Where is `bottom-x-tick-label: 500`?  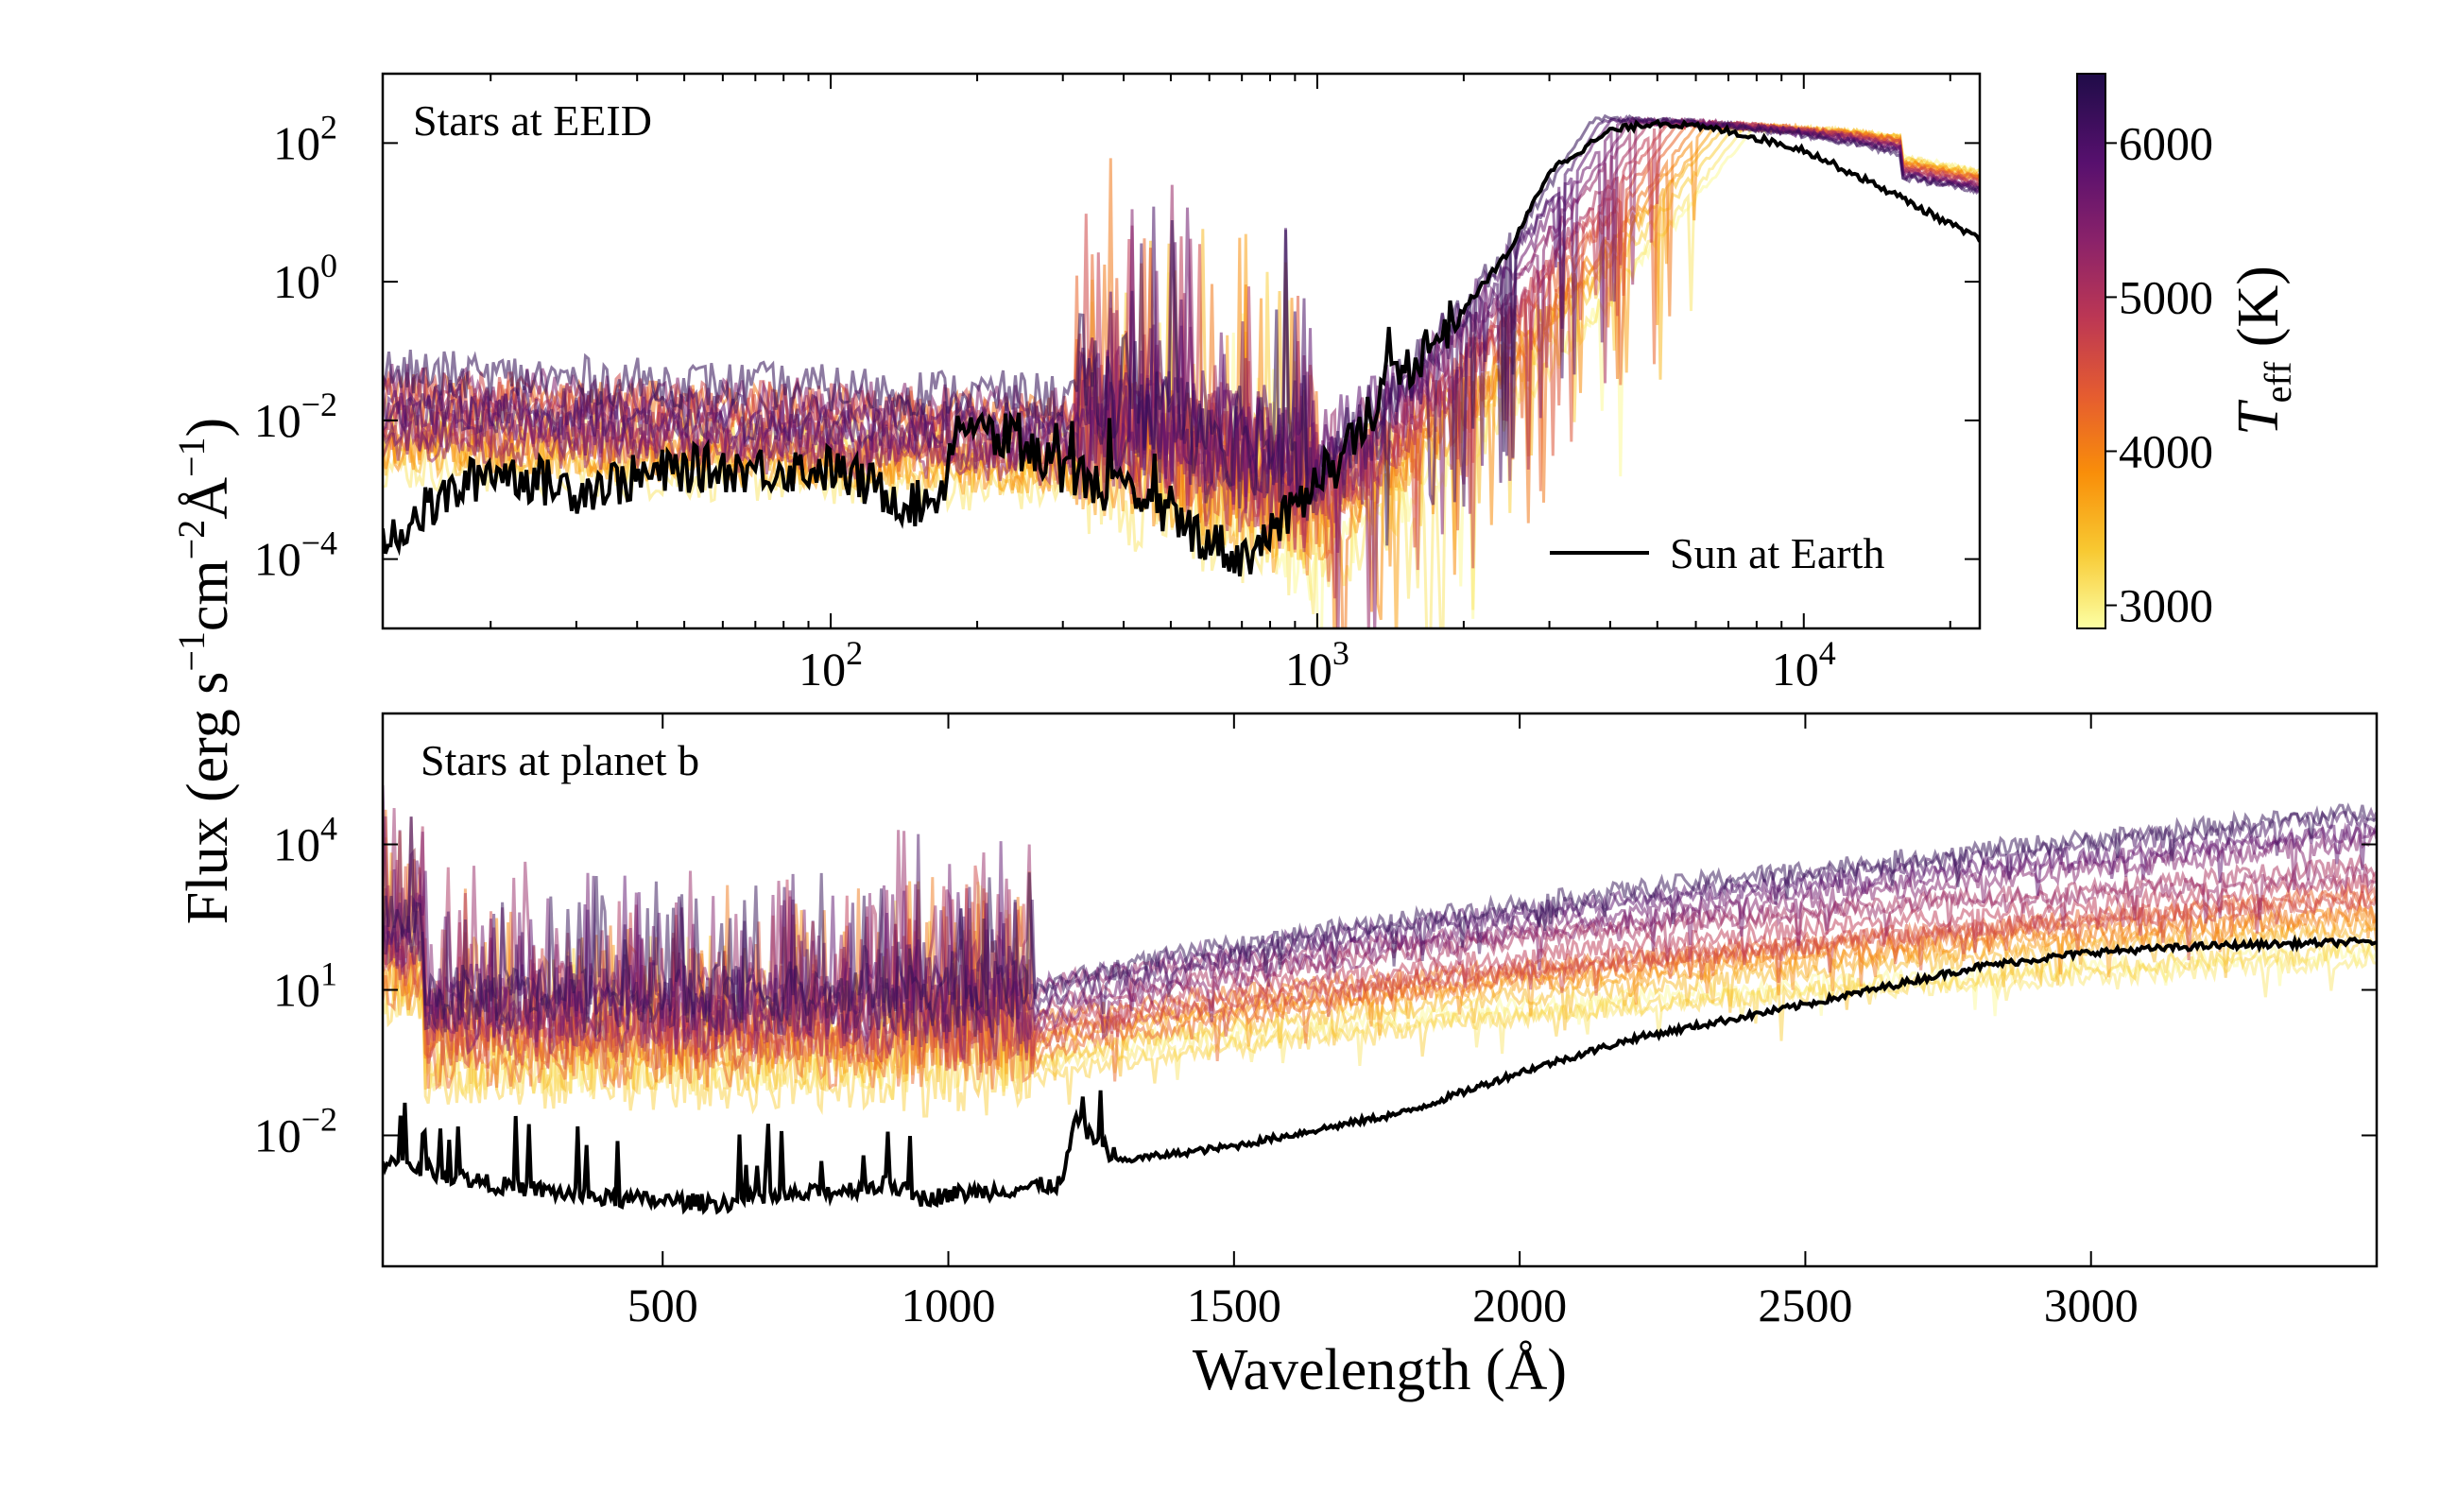 bottom-x-tick-label: 500 is located at coordinates (662, 1305).